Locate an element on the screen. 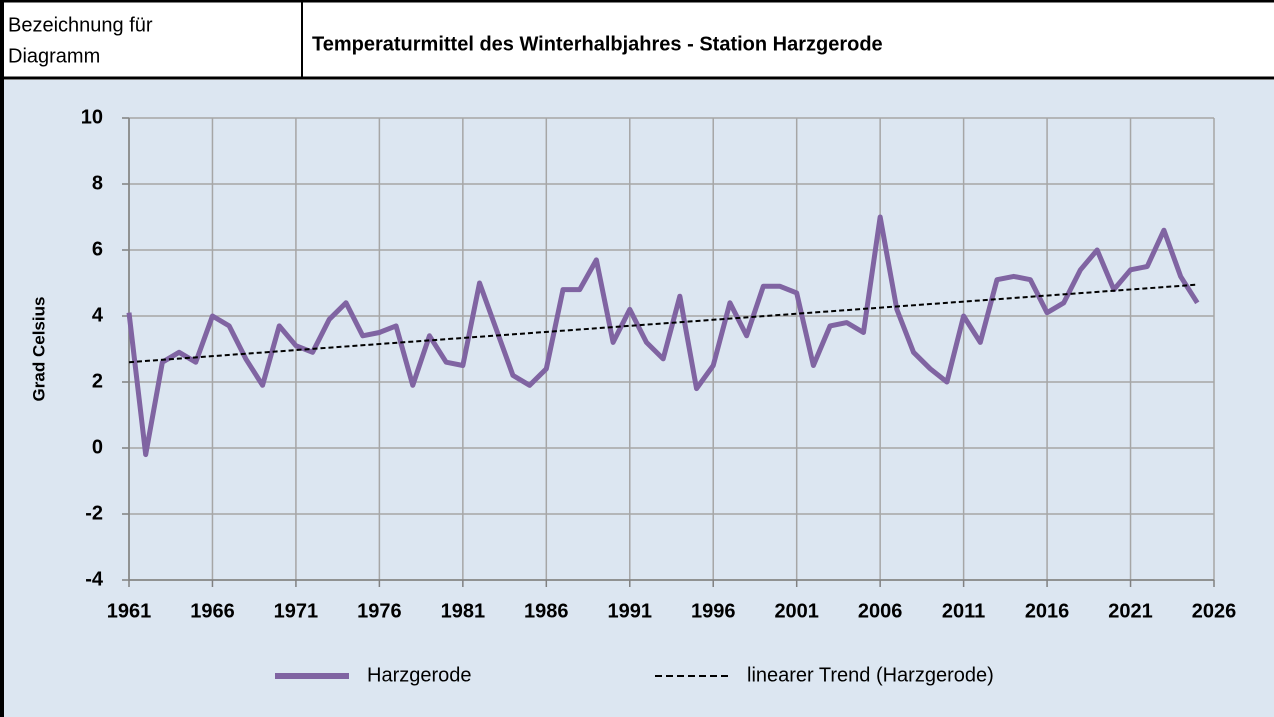  legend-label: Harzgerode is located at coordinates (419, 675).